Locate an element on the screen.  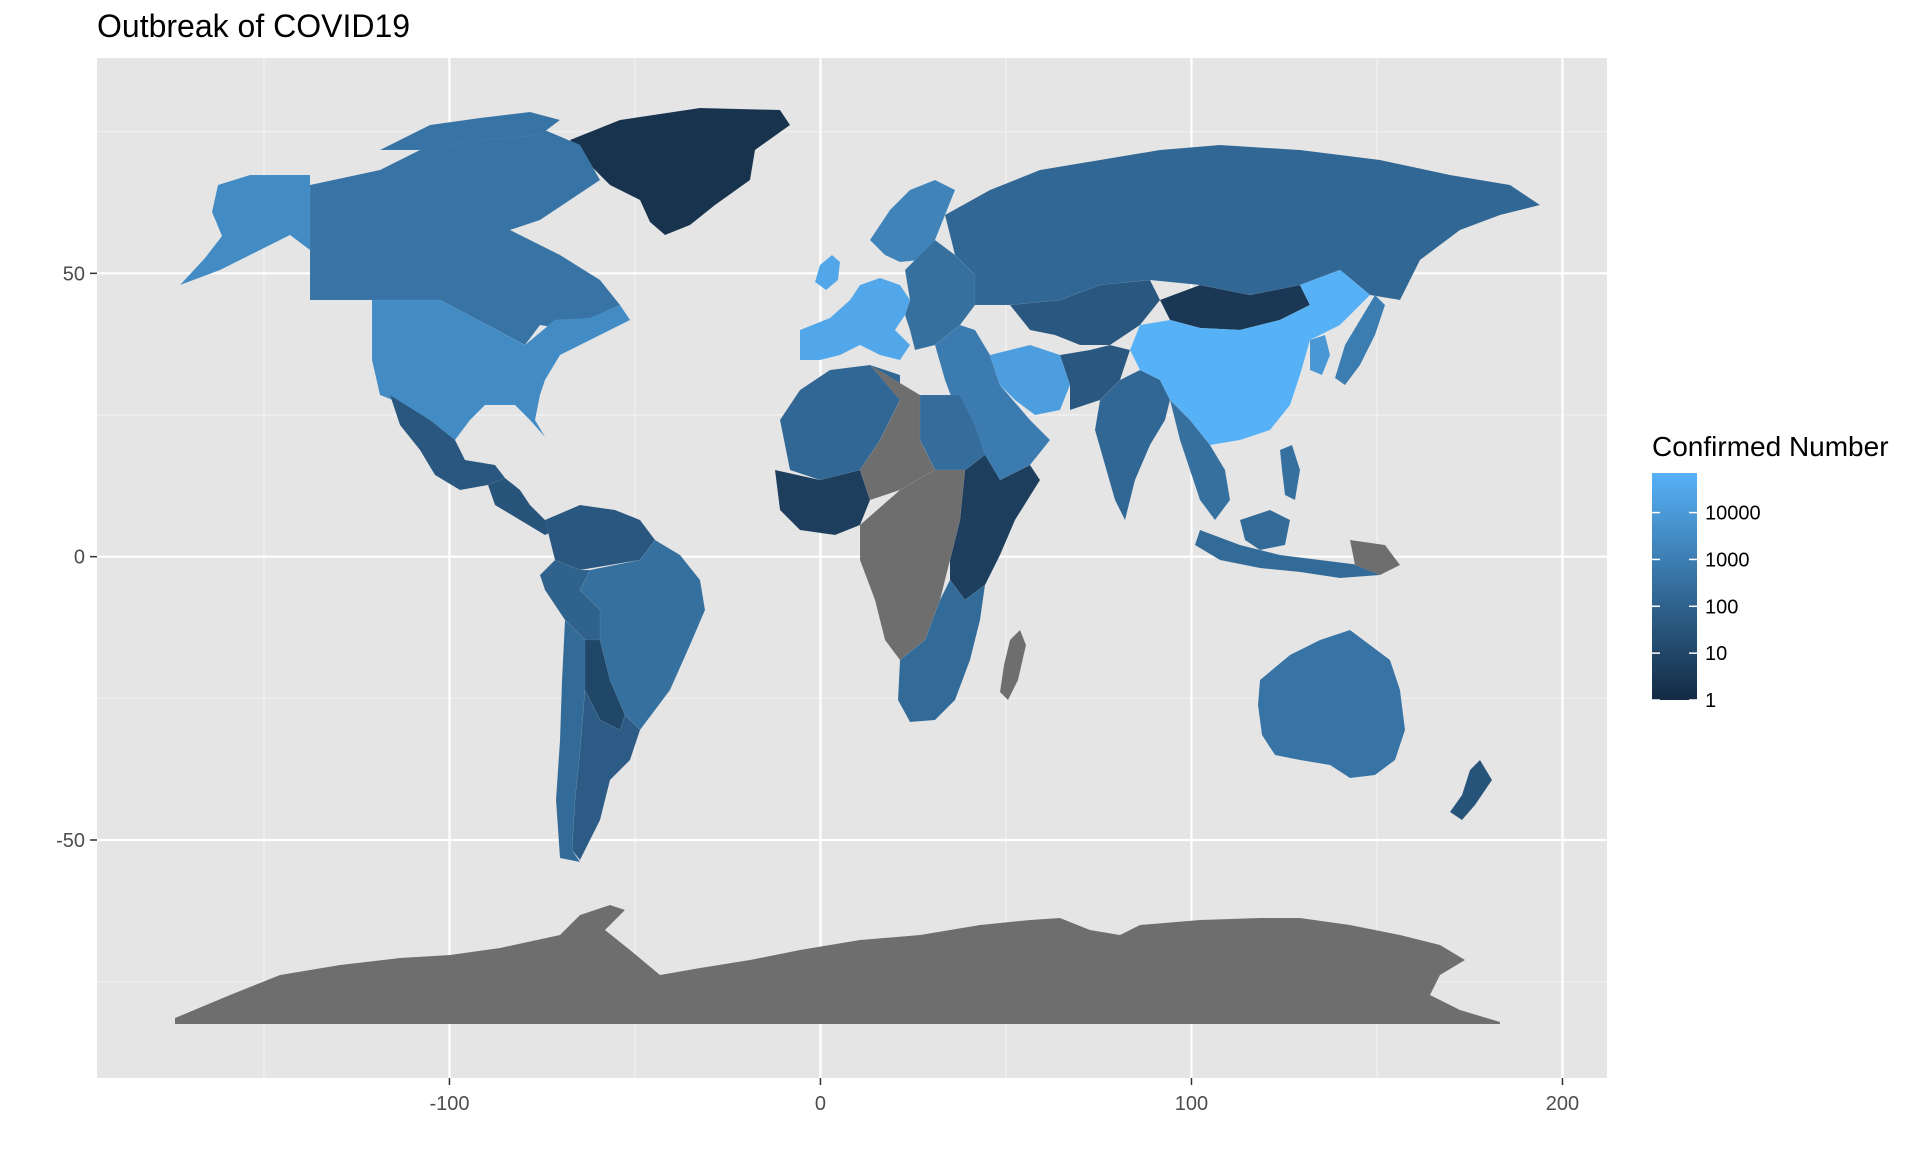
y-tick-label: 0 is located at coordinates (79, 558).